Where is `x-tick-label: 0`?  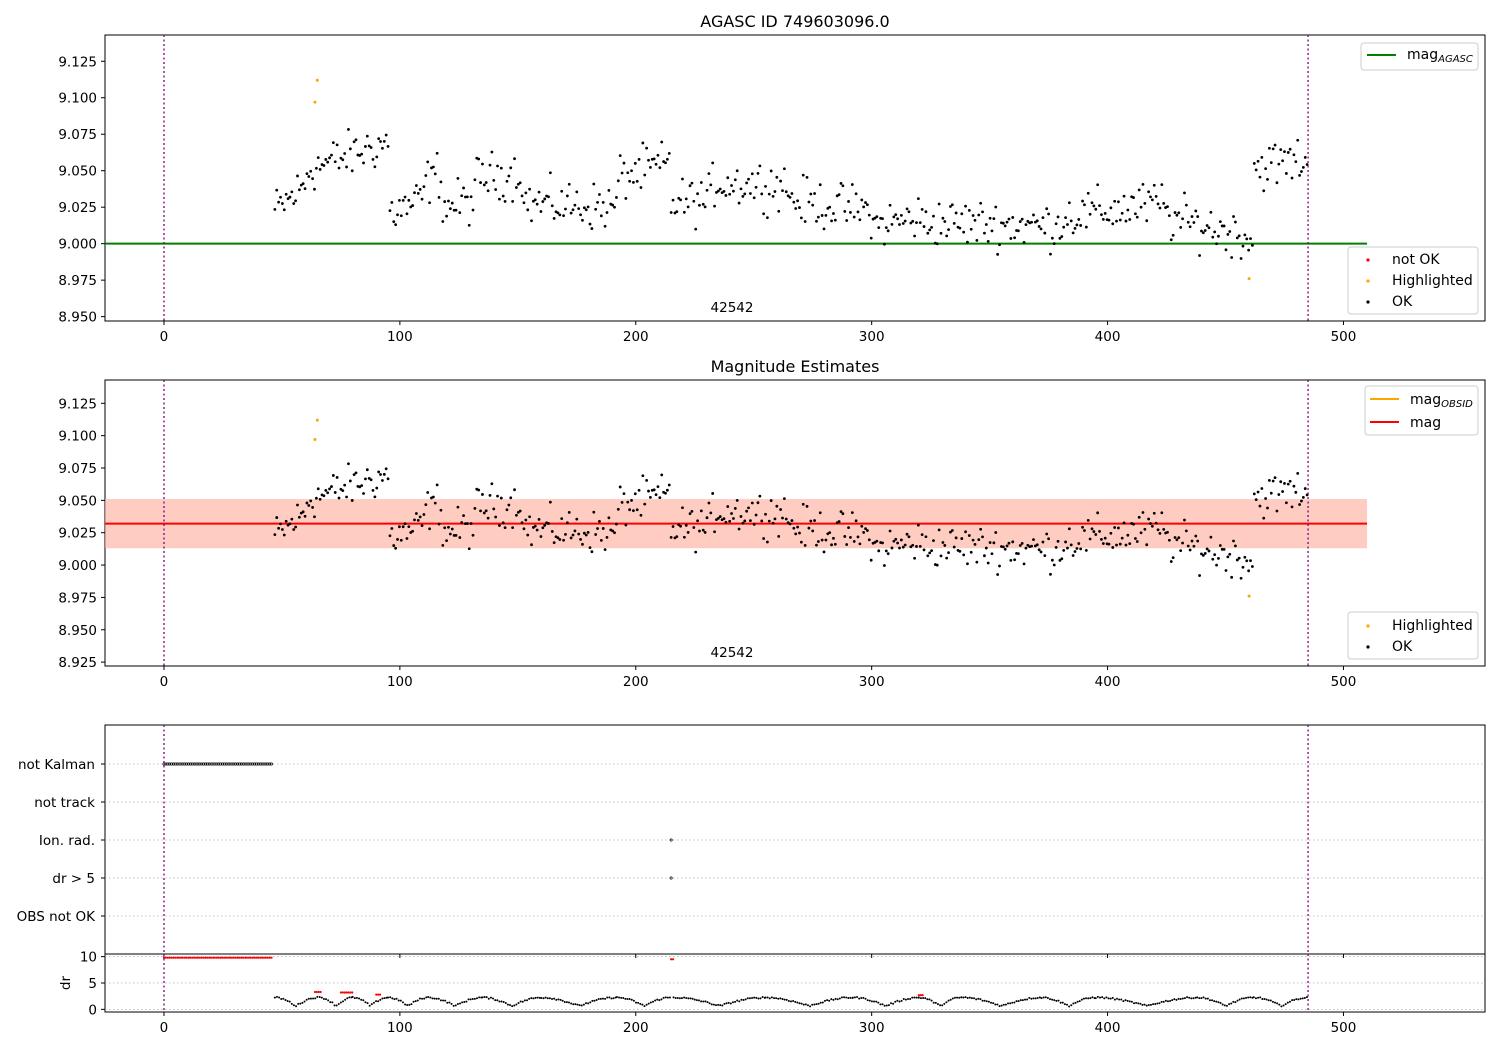
x-tick-label: 0 is located at coordinates (164, 1028).